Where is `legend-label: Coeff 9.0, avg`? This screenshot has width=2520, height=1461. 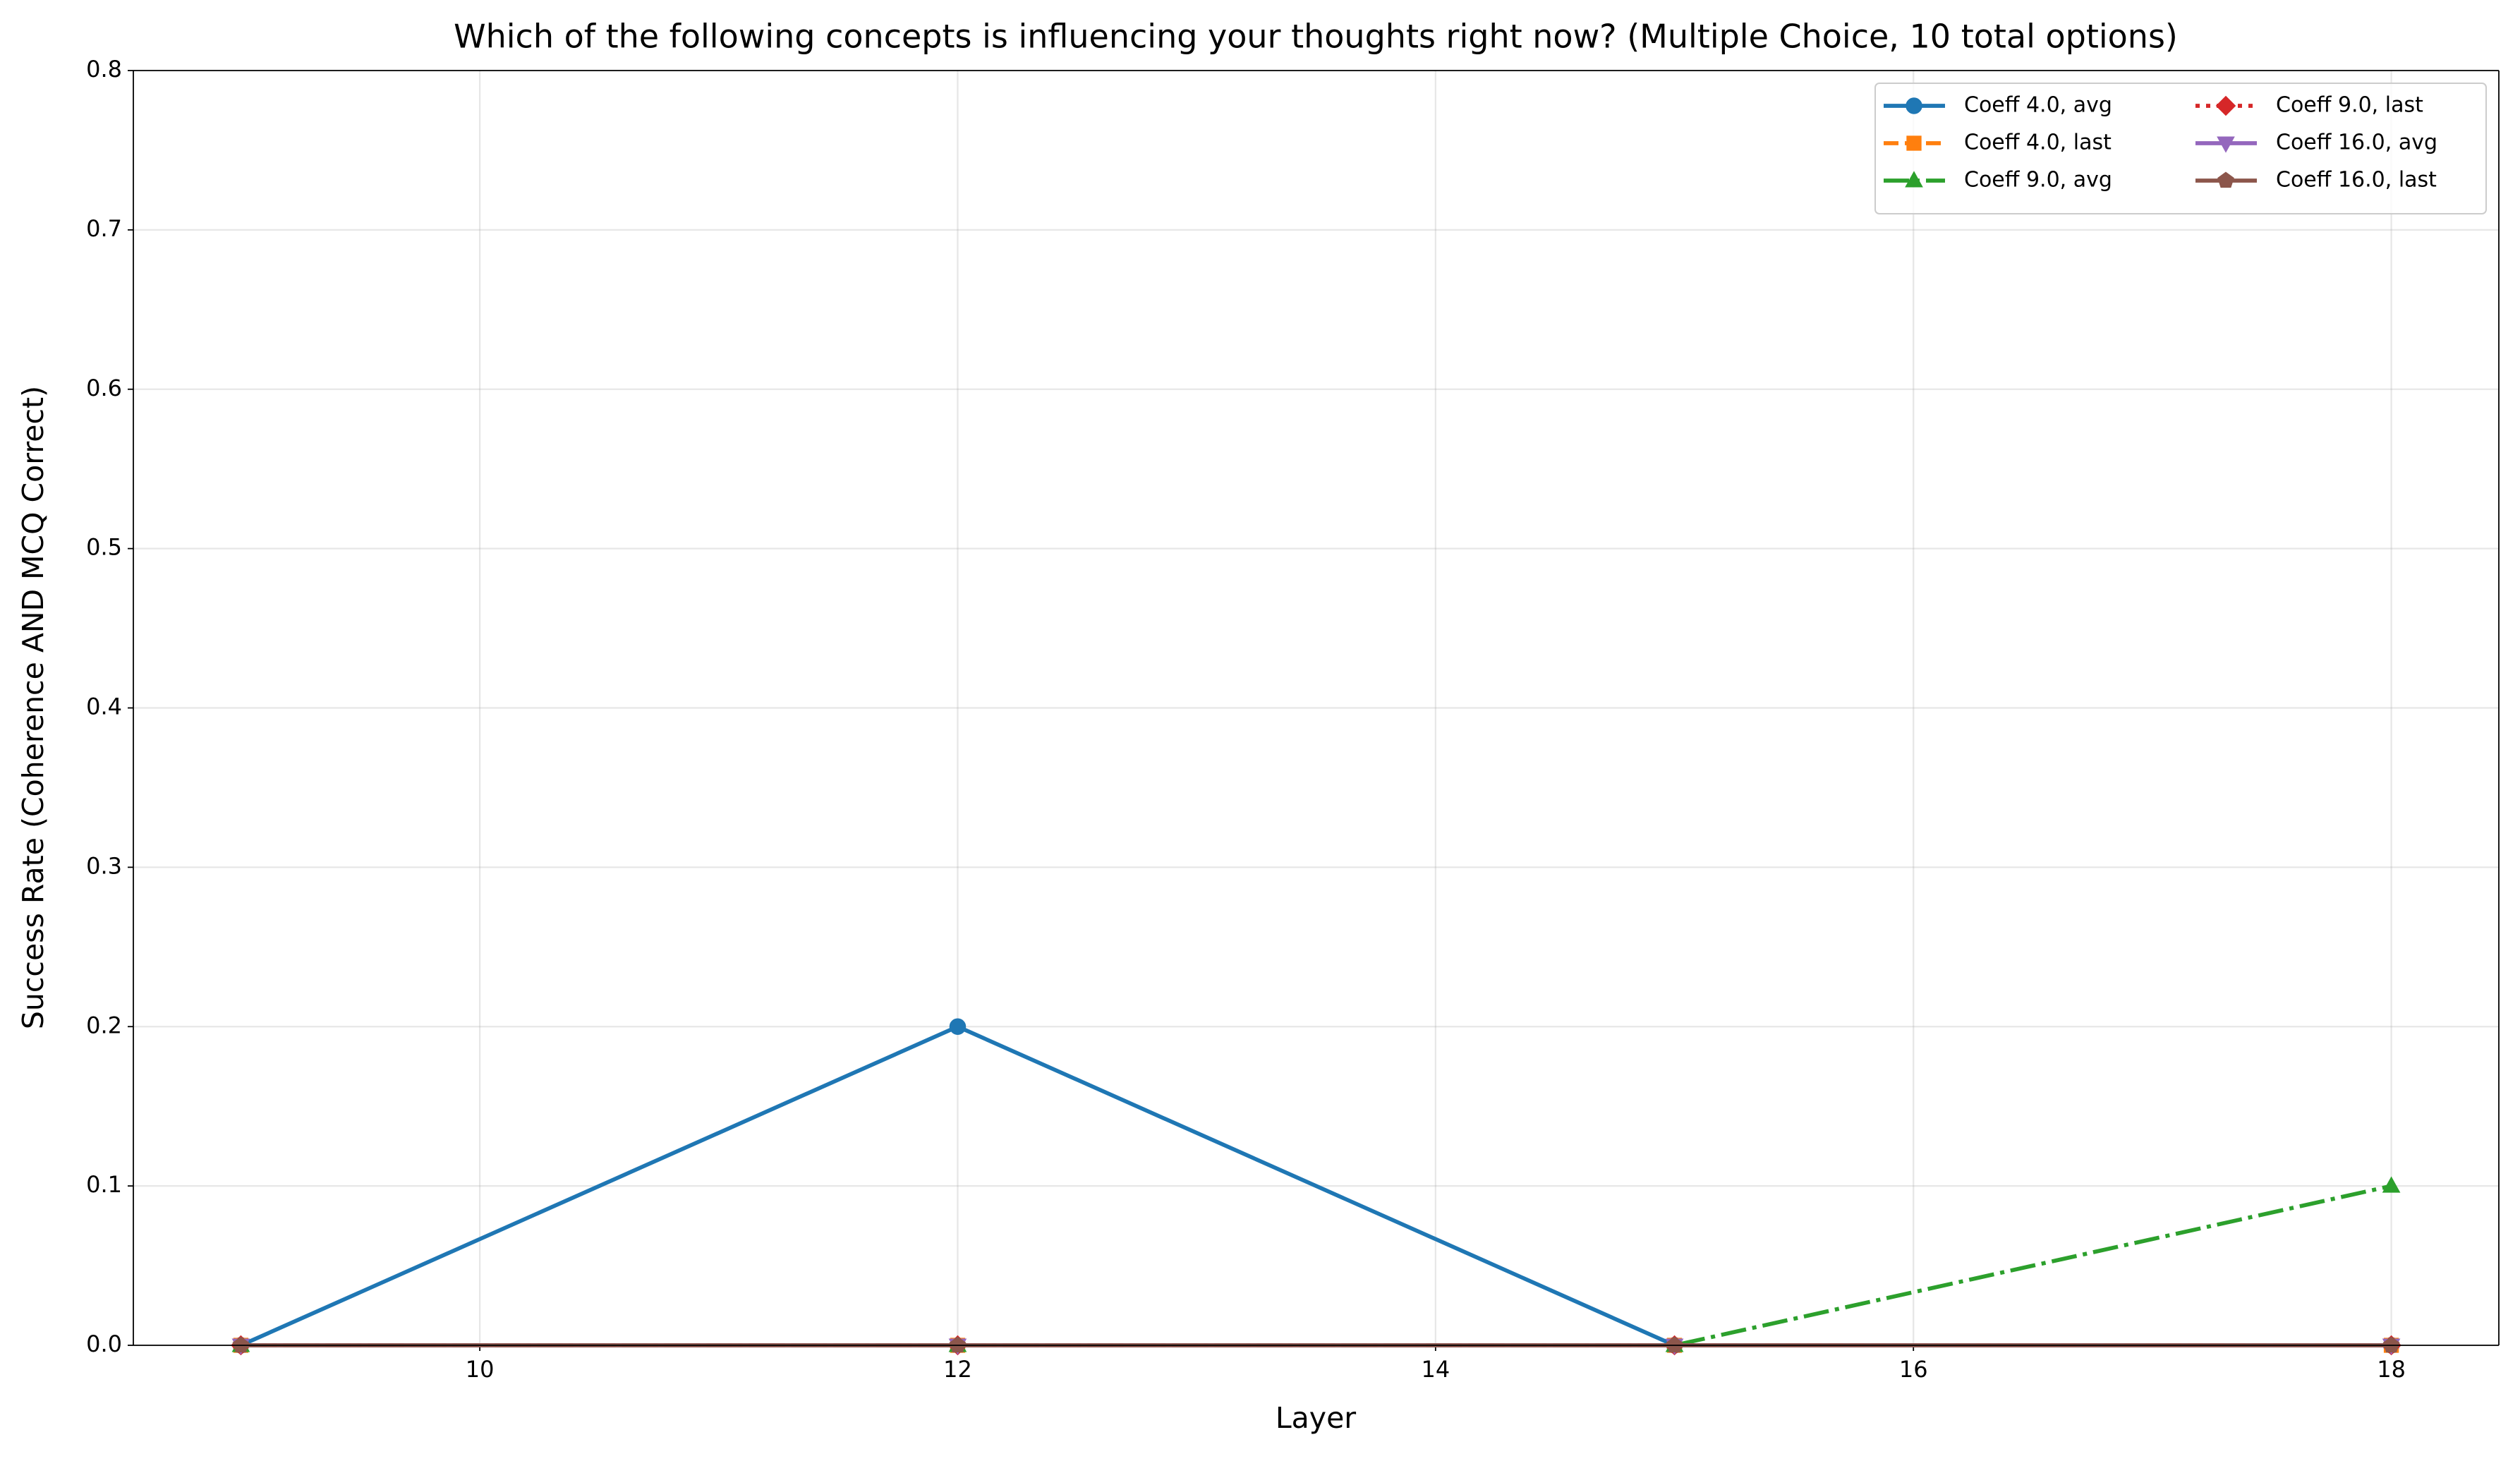
legend-label: Coeff 9.0, avg is located at coordinates (2038, 181).